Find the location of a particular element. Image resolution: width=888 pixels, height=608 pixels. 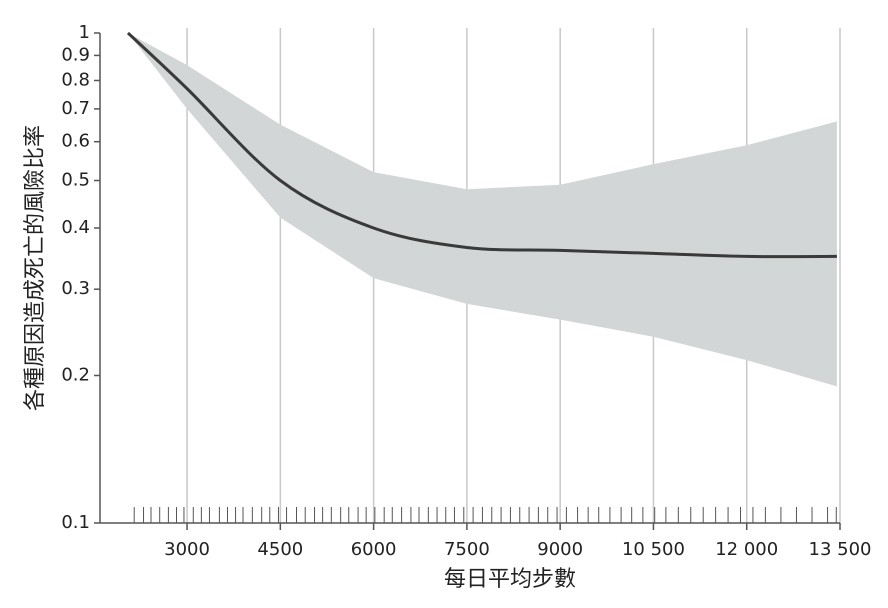

y-axis-label: 各種原因造成死亡的風險比率 is located at coordinates (35, 268).